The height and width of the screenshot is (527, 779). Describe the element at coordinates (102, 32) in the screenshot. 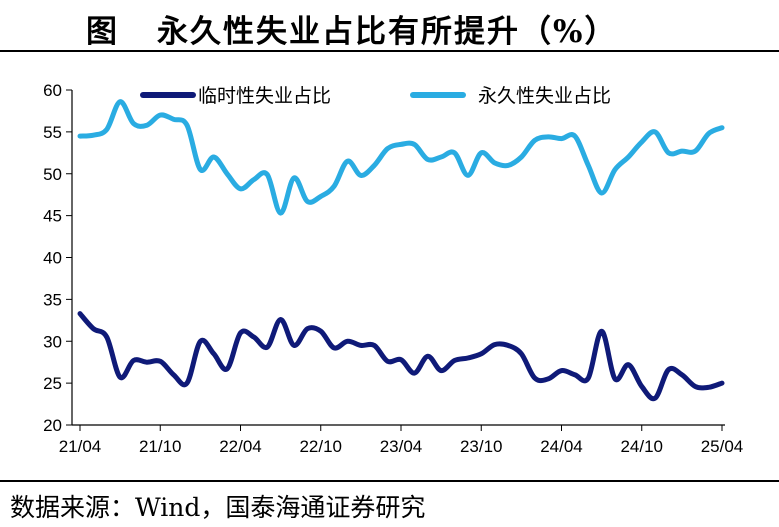

I see `figure-label: 图` at that location.